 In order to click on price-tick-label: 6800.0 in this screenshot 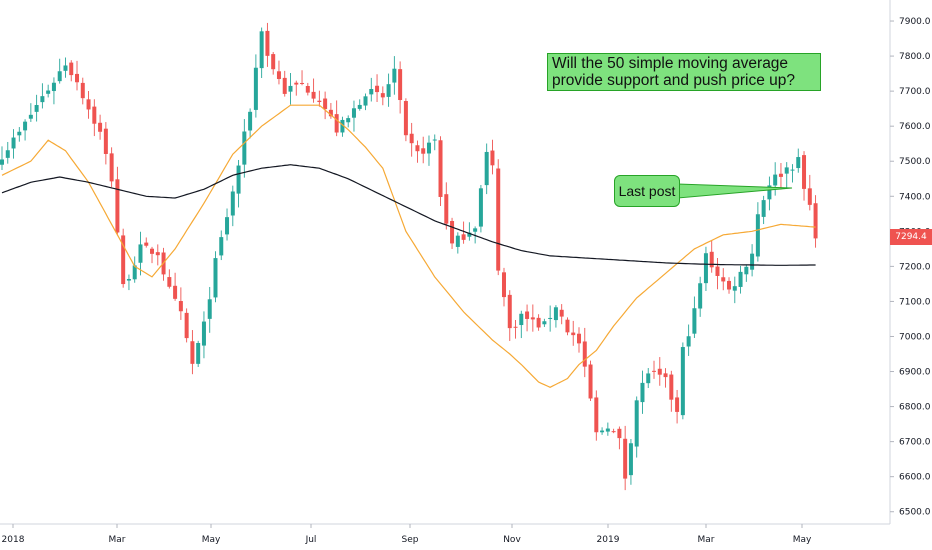, I will do `click(915, 408)`.